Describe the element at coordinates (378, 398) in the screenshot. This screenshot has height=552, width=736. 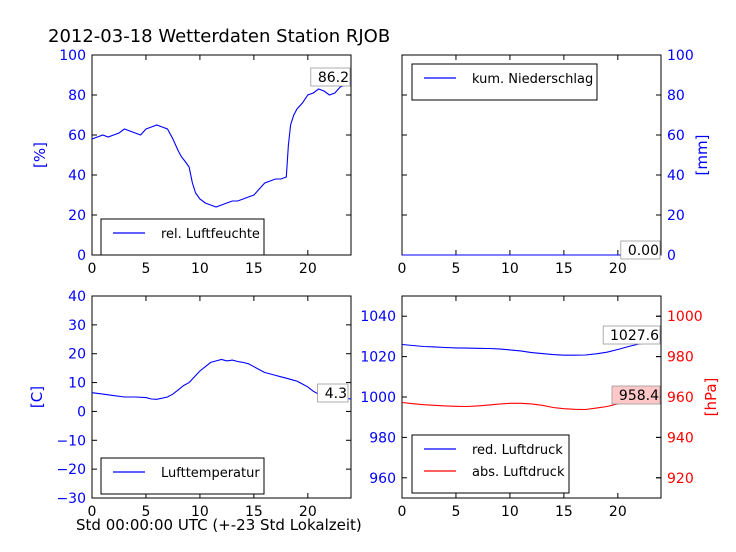
I see `y-tick-label: 1000` at that location.